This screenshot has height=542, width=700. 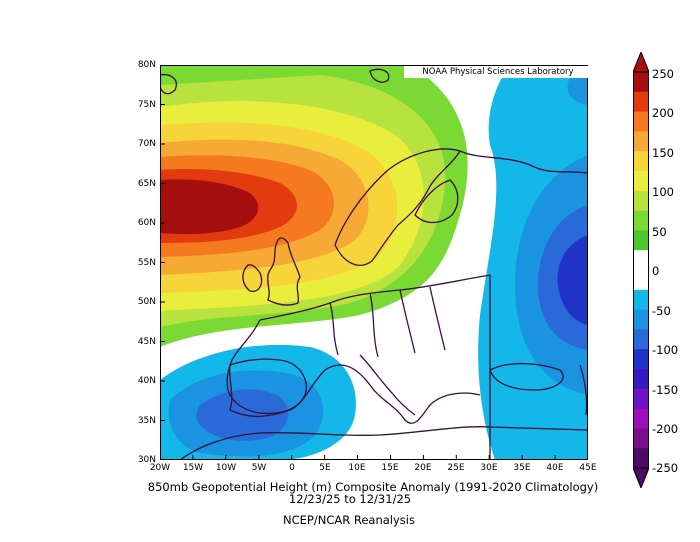 What do you see at coordinates (641, 62) in the screenshot?
I see `colorbar-top-arrow` at bounding box center [641, 62].